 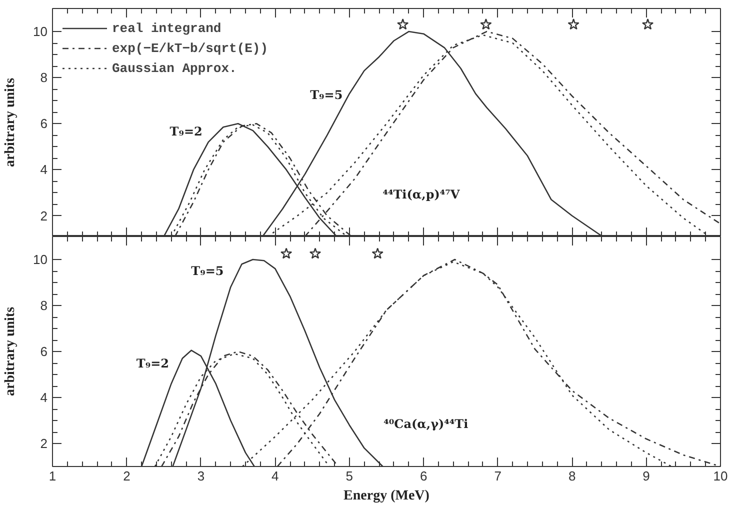 What do you see at coordinates (387, 496) in the screenshot?
I see `x-axis-title: Energy (MeV)` at bounding box center [387, 496].